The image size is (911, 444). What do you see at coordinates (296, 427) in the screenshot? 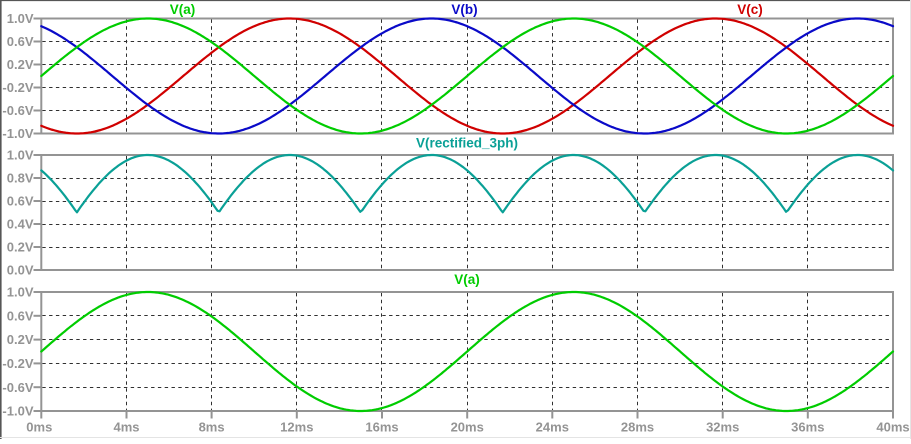
I see `svg-text: 12ms` at bounding box center [296, 427].